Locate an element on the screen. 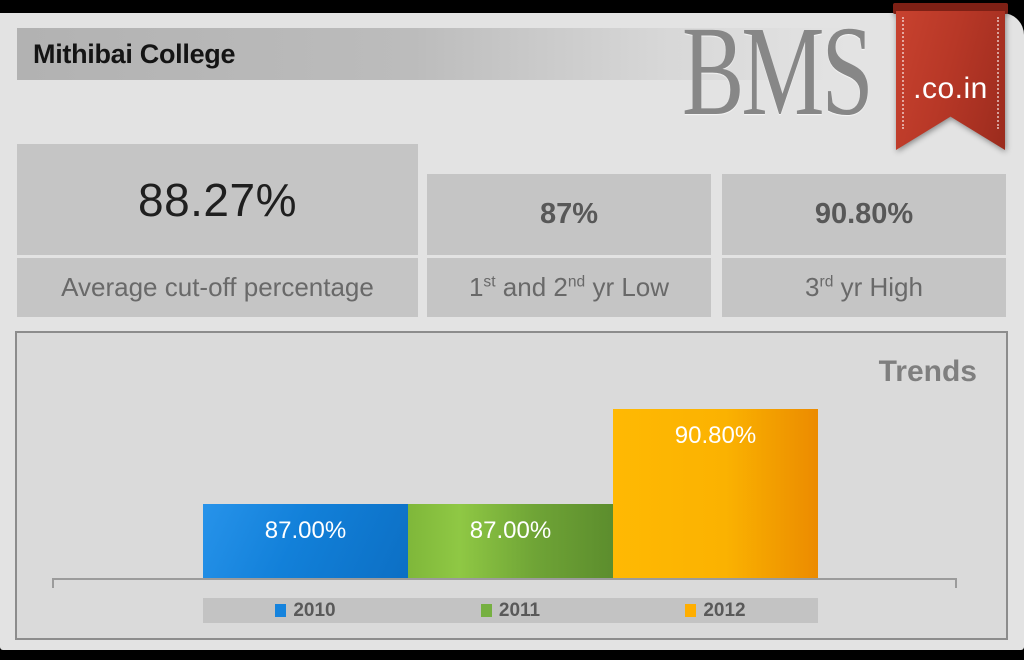  legend-item-2011: 2011 is located at coordinates (510, 610).